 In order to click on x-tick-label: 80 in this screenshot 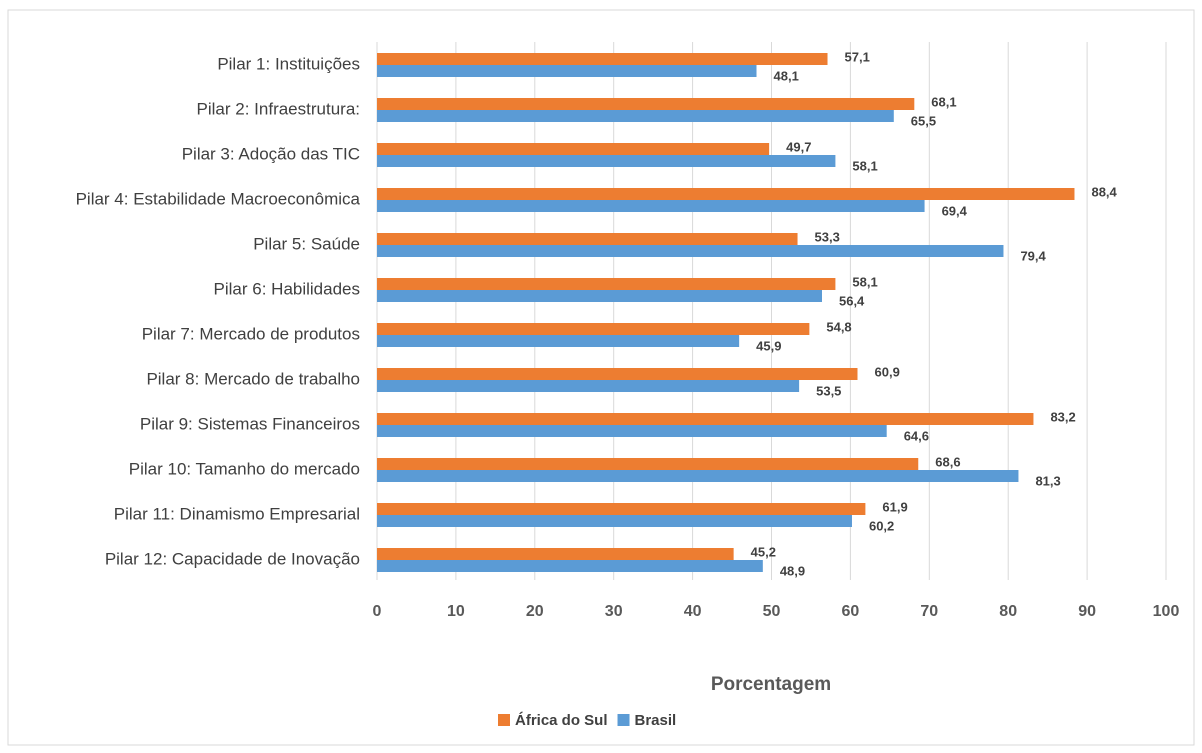, I will do `click(1008, 611)`.